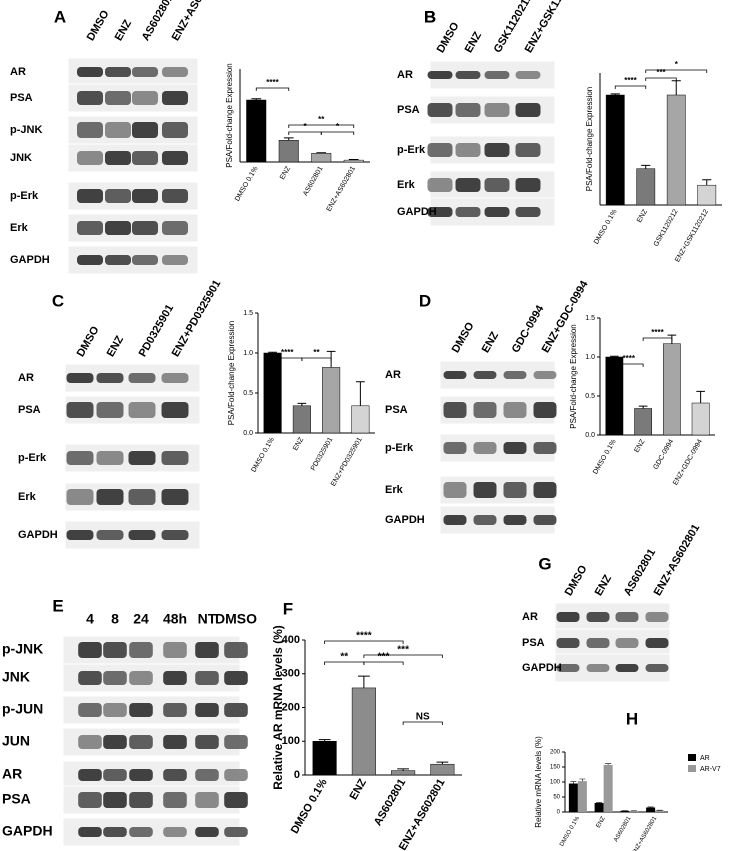 This screenshot has height=851, width=745. Describe the element at coordinates (305, 126) in the screenshot. I see `sig-label: *` at that location.